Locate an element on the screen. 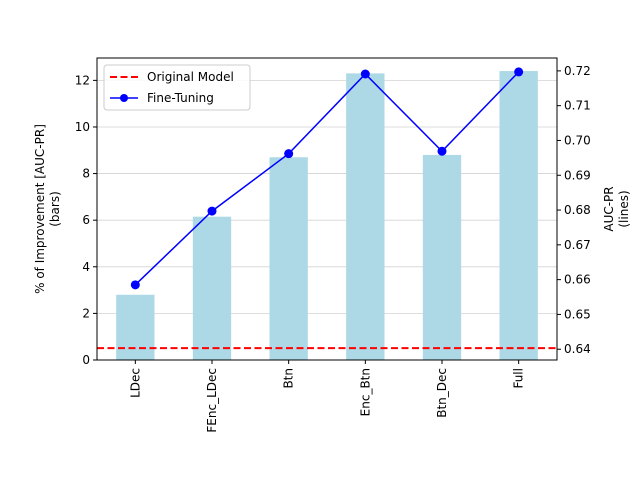 The image size is (640, 480). point-Enc_Btn is located at coordinates (365, 74).